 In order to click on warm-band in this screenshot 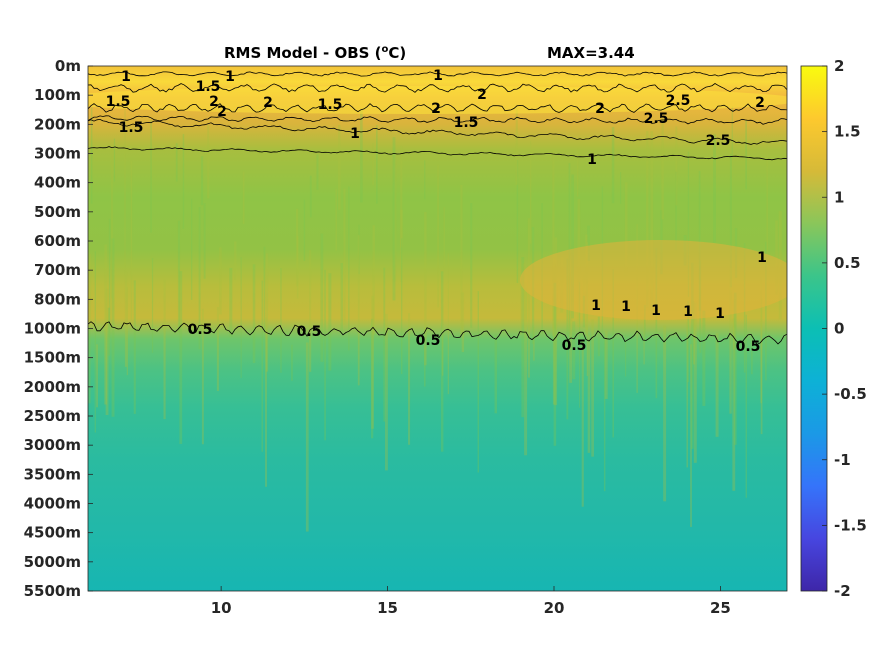, I will do `click(437, 100)`.